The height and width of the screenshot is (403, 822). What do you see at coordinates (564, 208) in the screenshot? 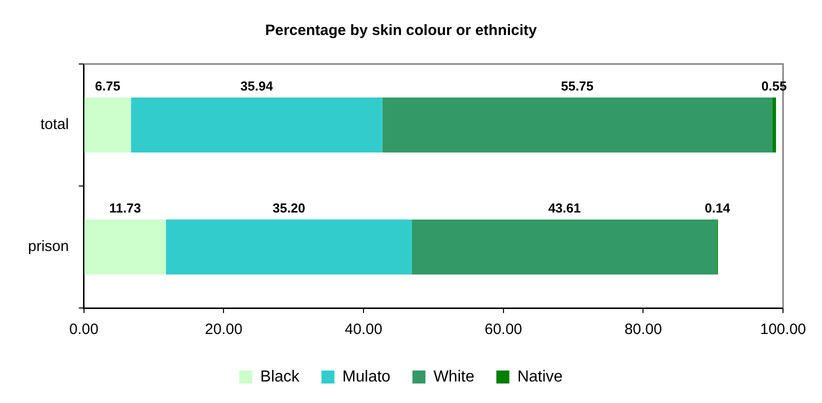
I see `text: 43.61` at bounding box center [564, 208].